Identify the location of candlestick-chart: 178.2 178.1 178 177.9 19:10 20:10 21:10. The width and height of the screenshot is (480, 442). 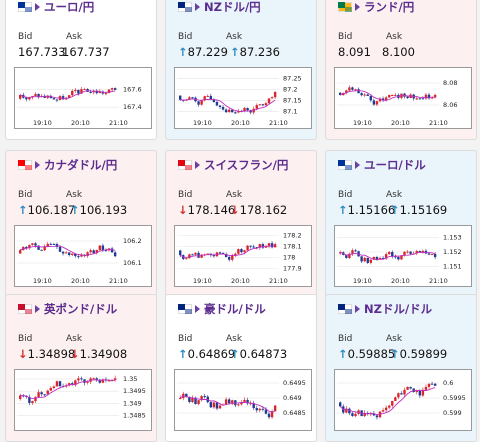
(239, 258).